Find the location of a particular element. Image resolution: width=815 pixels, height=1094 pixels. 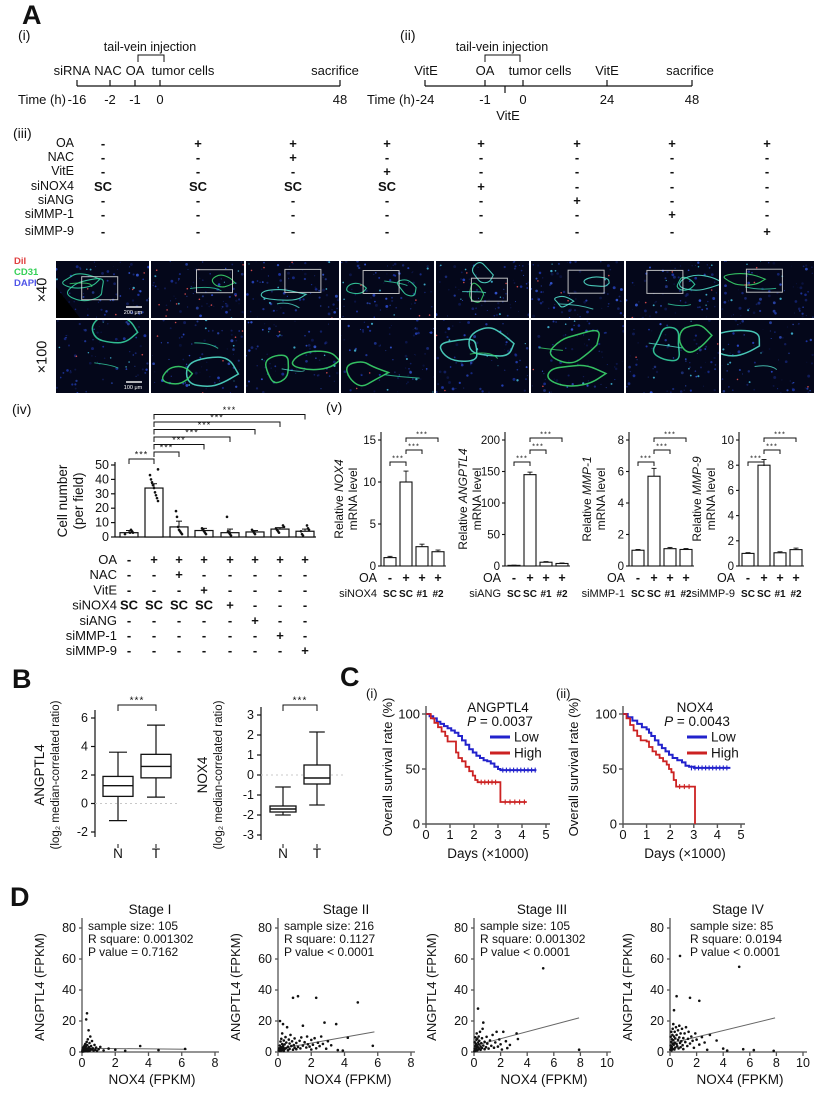

svg-text: Stage II is located at coordinates (346, 909).